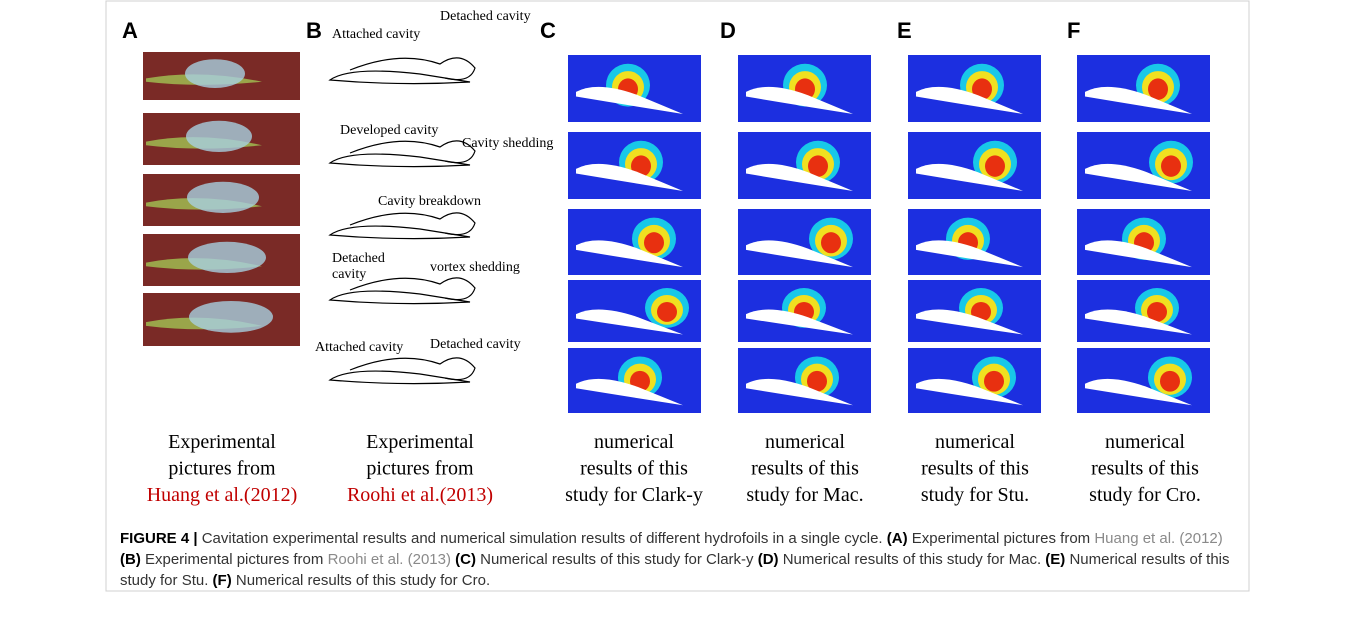 The image size is (1356, 622). What do you see at coordinates (768, 559) in the screenshot?
I see `caption-text: (D)` at bounding box center [768, 559].